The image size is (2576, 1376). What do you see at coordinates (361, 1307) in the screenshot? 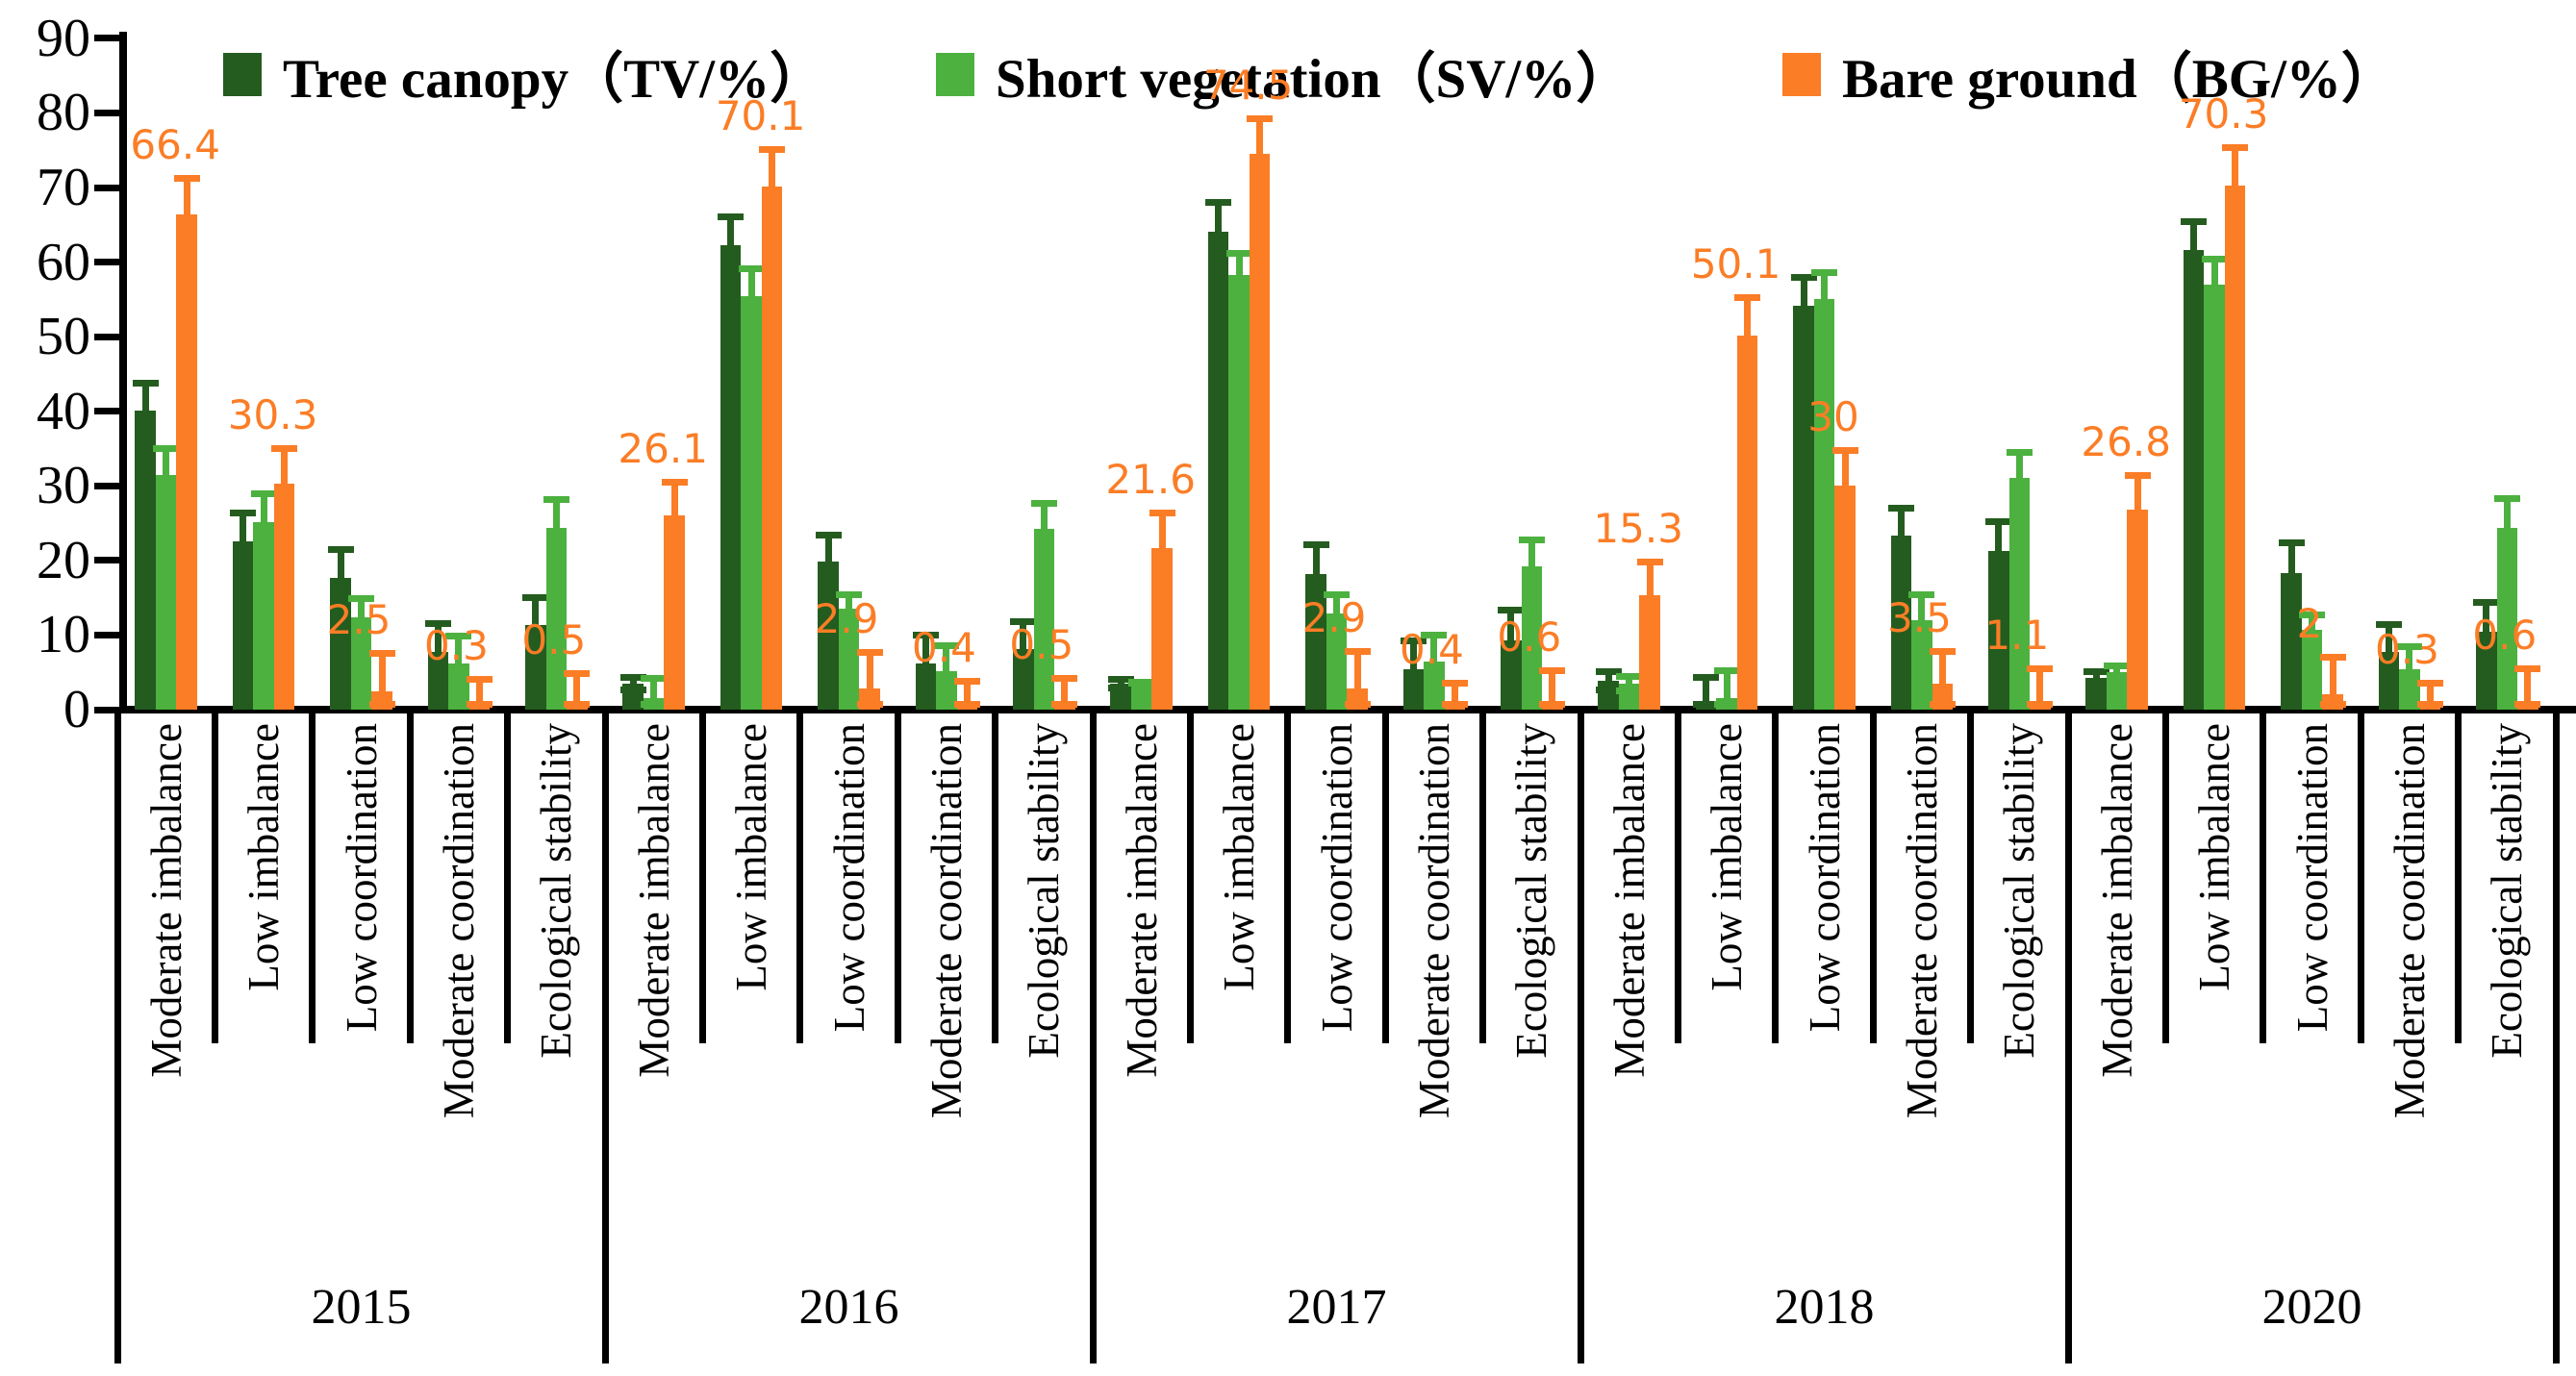
I see `year-label: 2015` at bounding box center [361, 1307].